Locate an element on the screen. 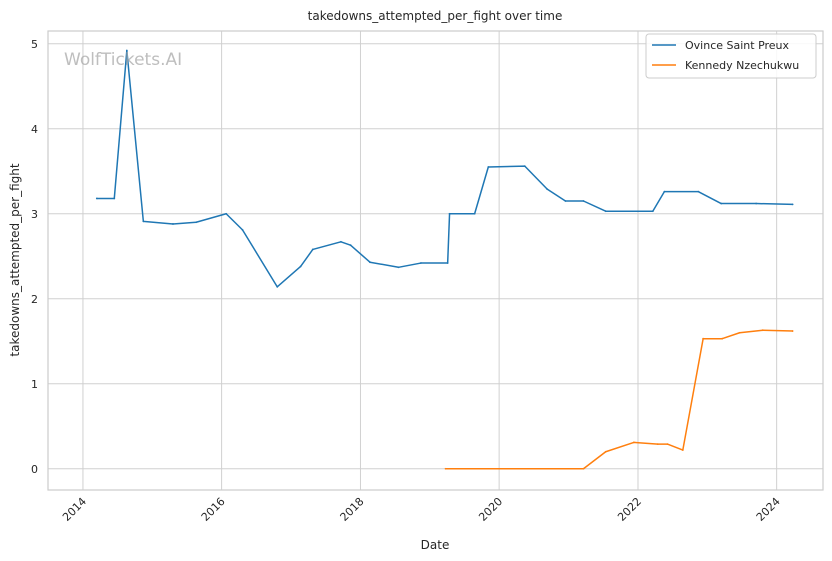 Image resolution: width=832 pixels, height=561 pixels. legend-label-ovince-saint-preux: Ovince Saint Preux is located at coordinates (737, 45).